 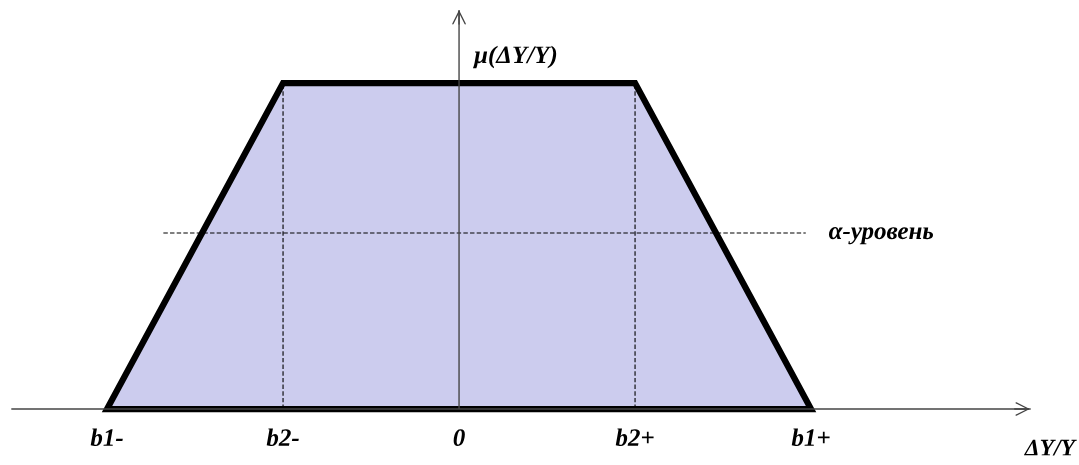 I want to click on y-axis-title: μ(ΔY/Y), so click(x=514, y=57).